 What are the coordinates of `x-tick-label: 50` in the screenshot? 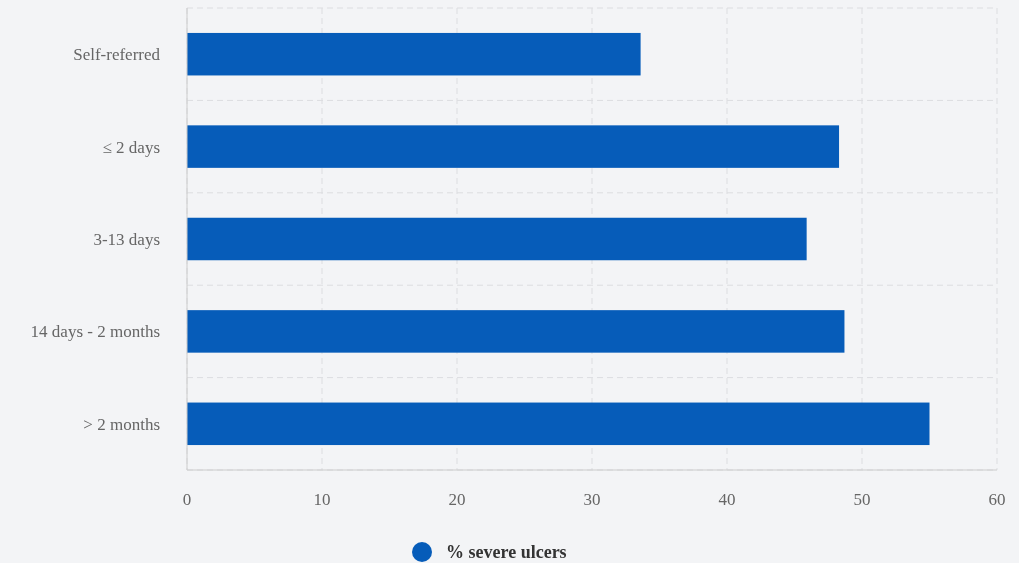 It's located at (862, 499).